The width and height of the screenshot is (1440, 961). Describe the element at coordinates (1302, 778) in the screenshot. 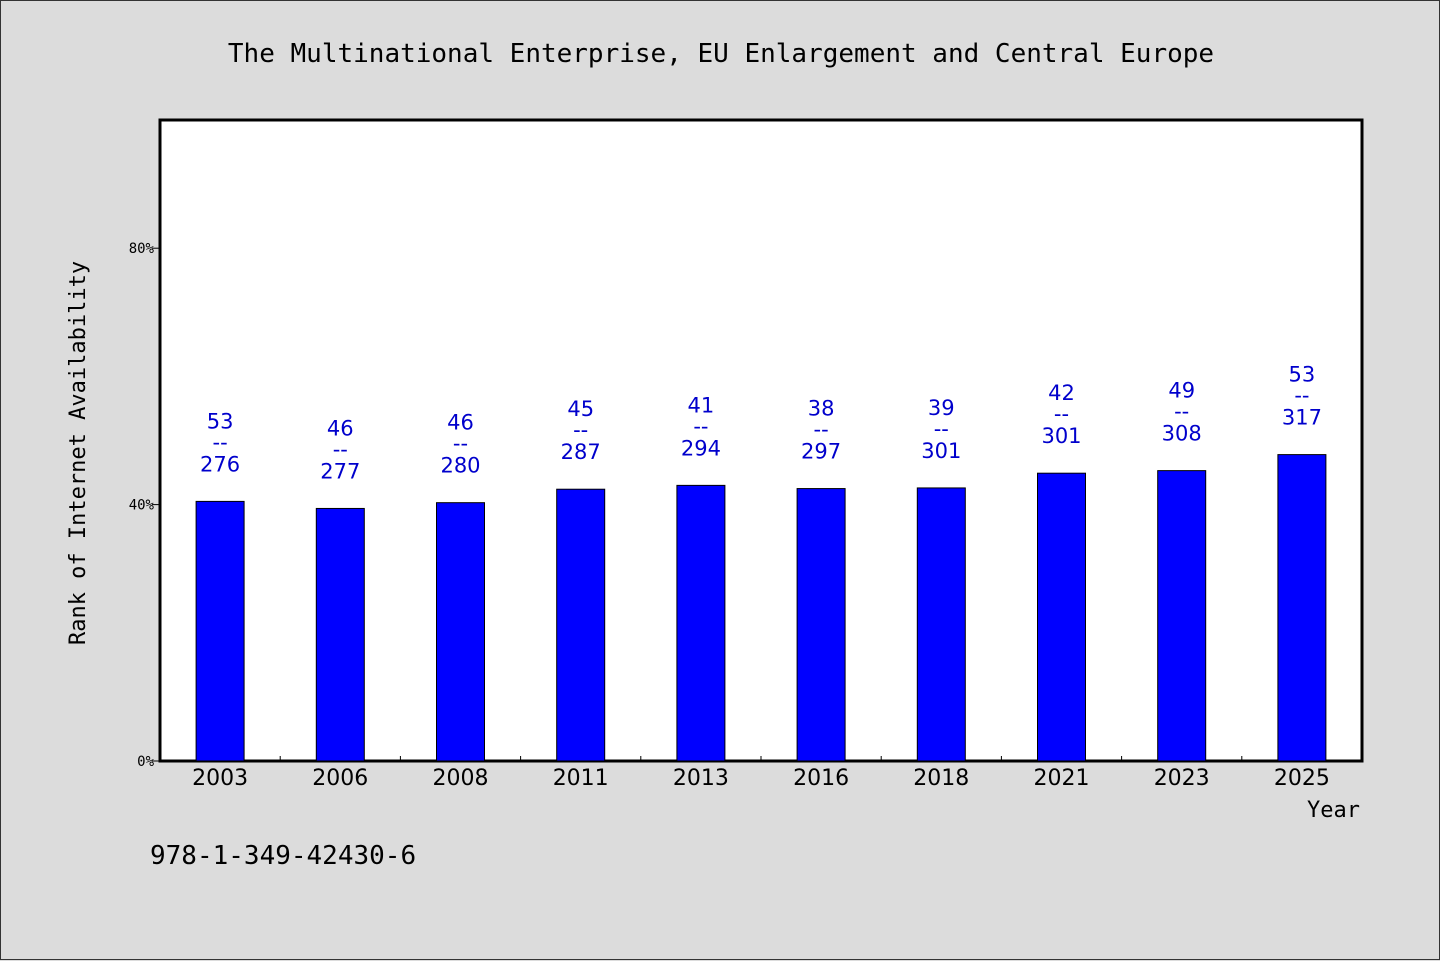

I see `x-tick-label: 2025` at that location.